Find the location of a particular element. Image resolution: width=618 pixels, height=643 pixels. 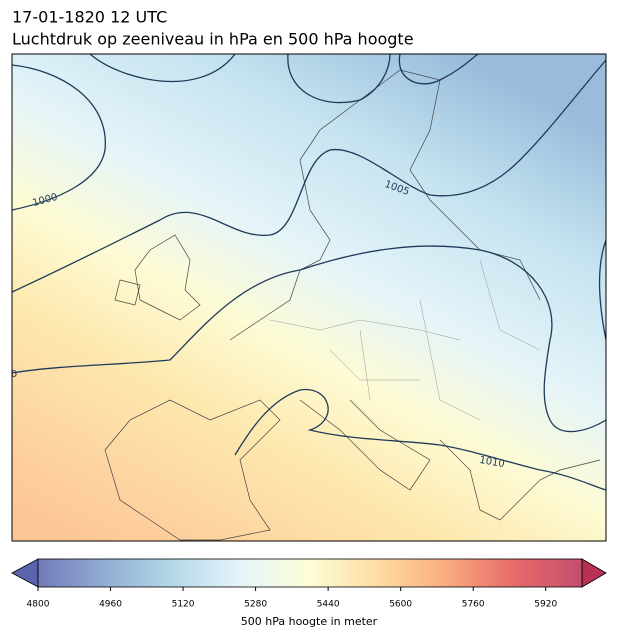

colorbar-tick-label: 5760 is located at coordinates (473, 605).